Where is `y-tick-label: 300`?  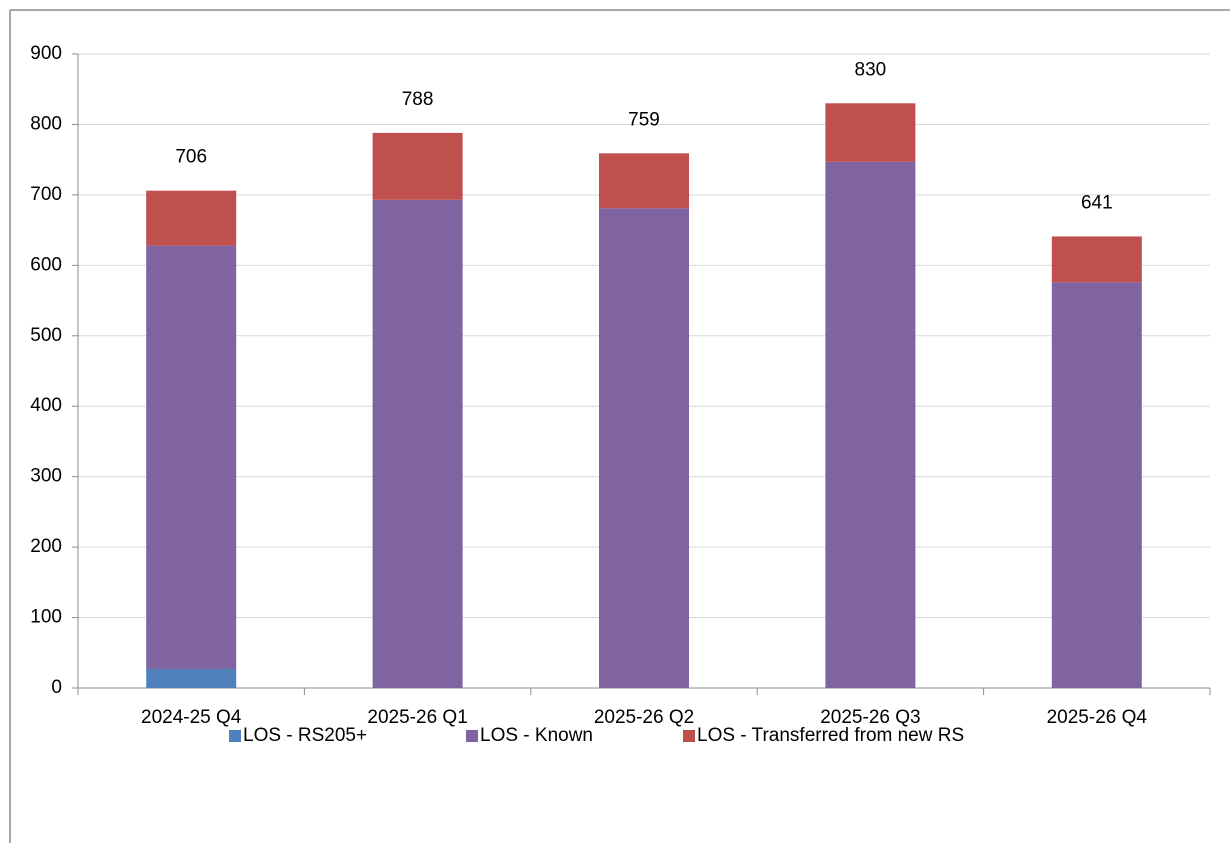
y-tick-label: 300 is located at coordinates (46, 476).